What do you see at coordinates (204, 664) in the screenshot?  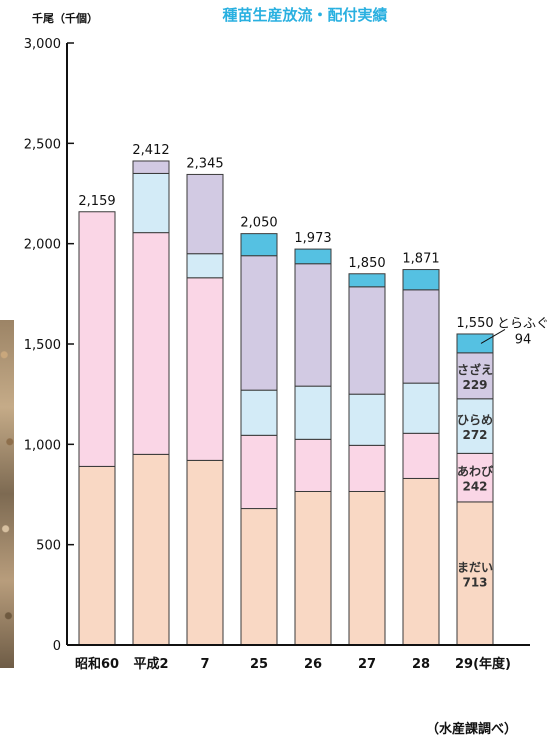 I see `x-tick-label: 7` at bounding box center [204, 664].